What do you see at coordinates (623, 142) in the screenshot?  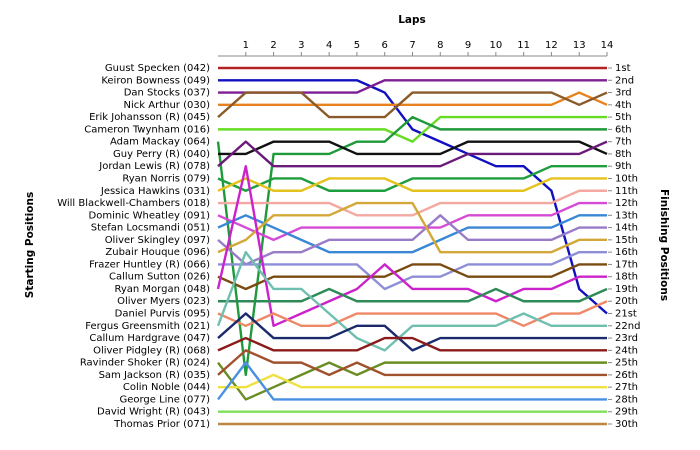 I see `y2-tick-label: 7th` at bounding box center [623, 142].